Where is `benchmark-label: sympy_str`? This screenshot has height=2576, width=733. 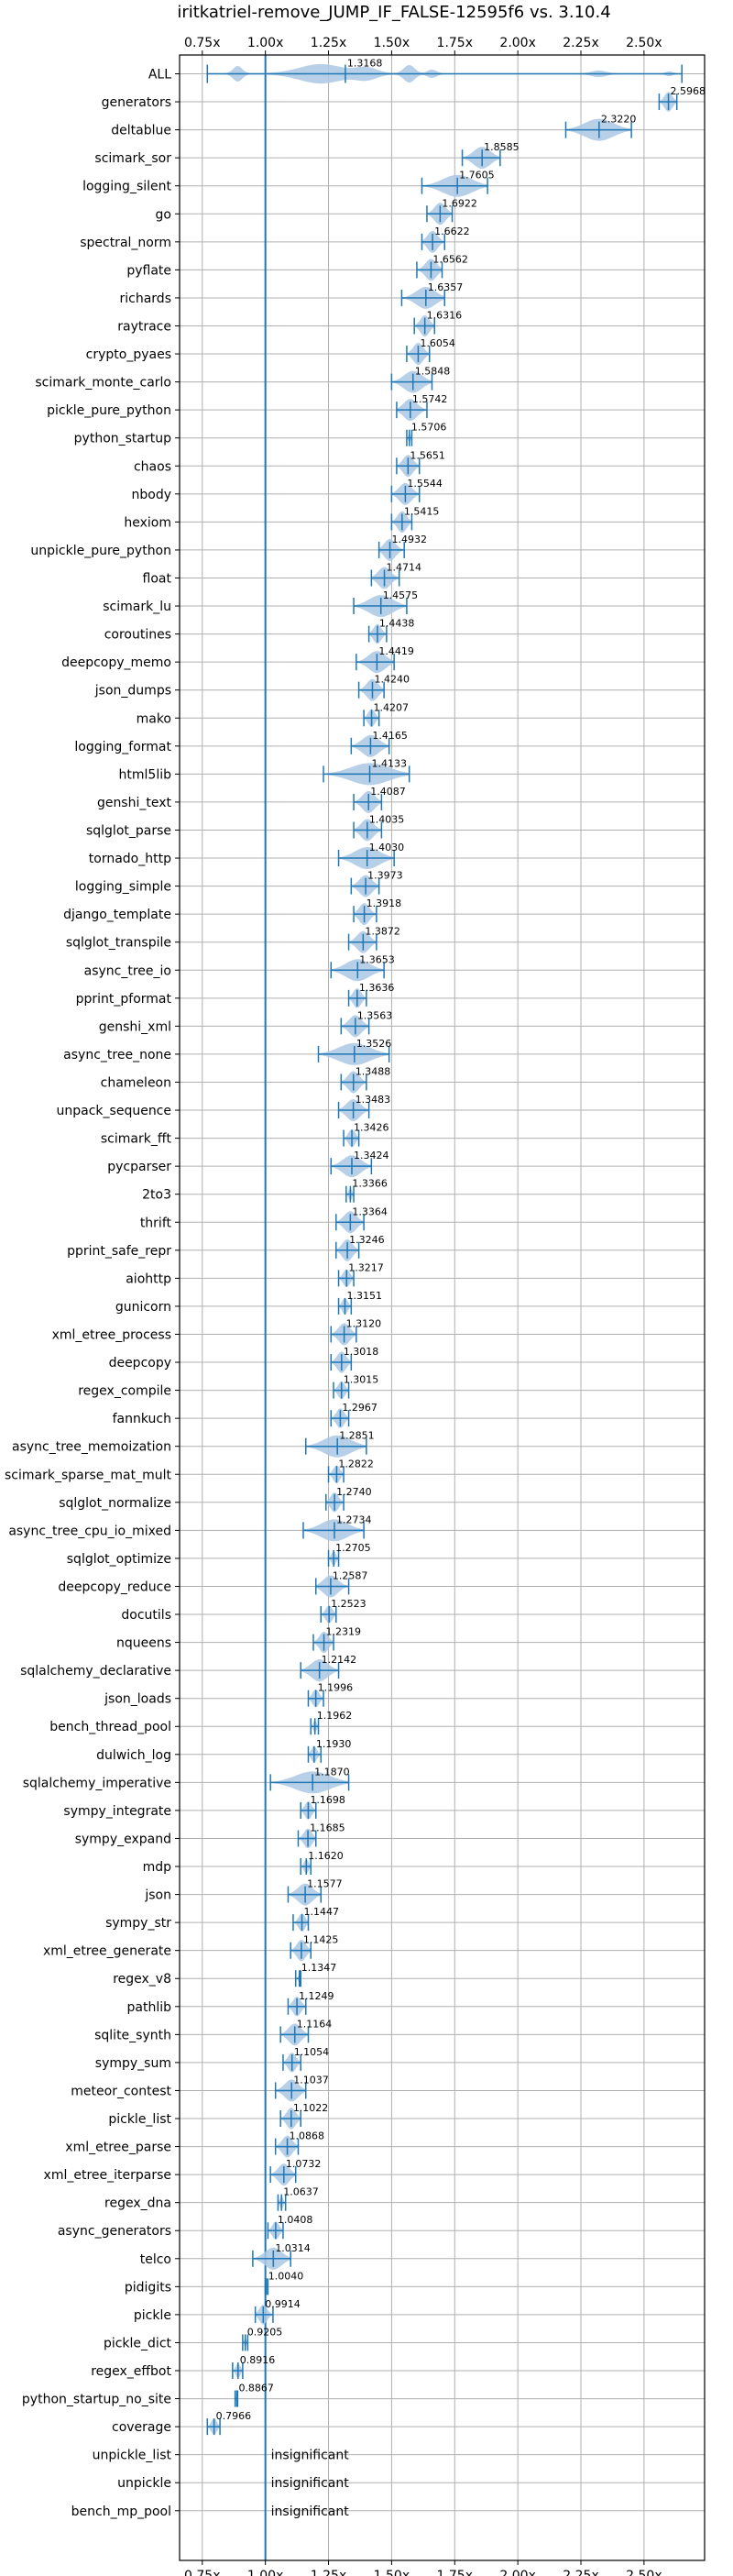
benchmark-label: sympy_str is located at coordinates (138, 1924).